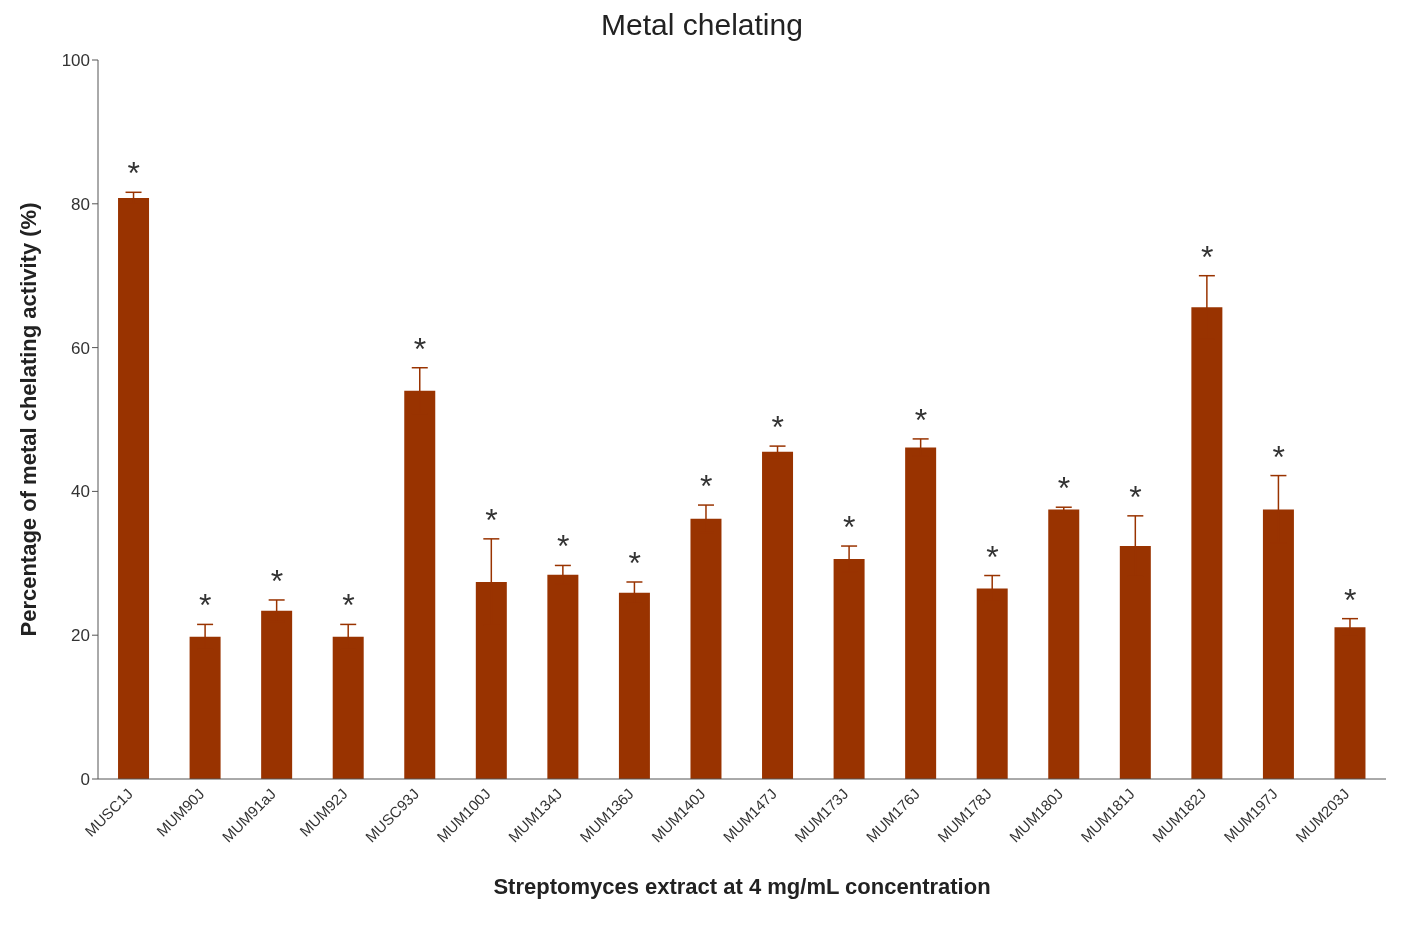  I want to click on y-tick-label: 20, so click(80, 636).